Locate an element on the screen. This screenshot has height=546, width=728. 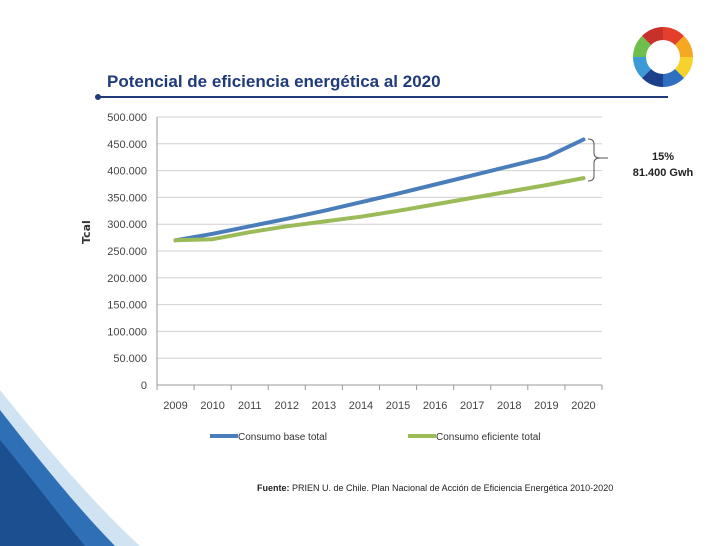
y-tick-label: 50.000 is located at coordinates (130, 359).